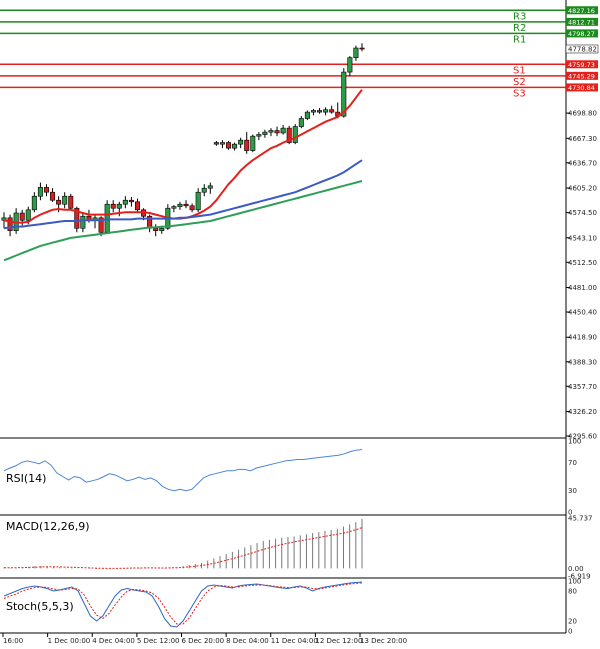 This screenshot has width=600, height=649. Describe the element at coordinates (580, 519) in the screenshot. I see `macd-y-tick-label: 45.737` at that location.